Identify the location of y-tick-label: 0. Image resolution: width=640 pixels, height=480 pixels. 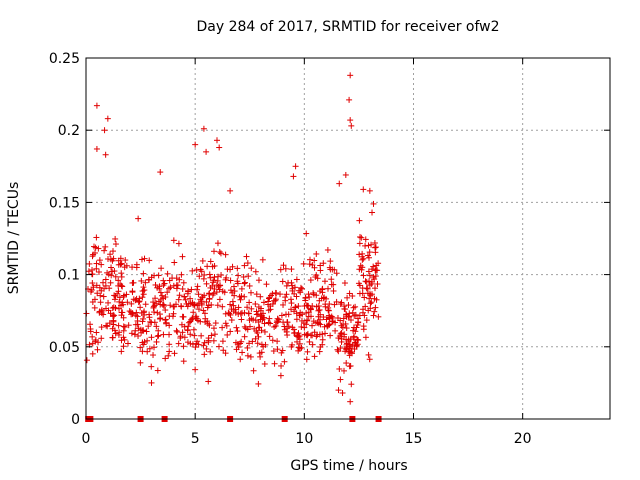
(75, 420).